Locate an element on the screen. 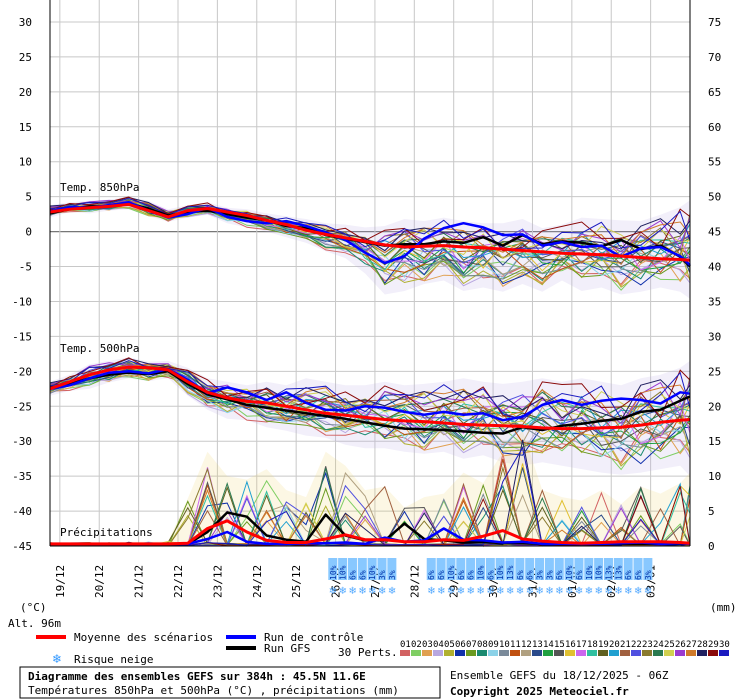  left-tick-label: -45 is located at coordinates (22, 546).